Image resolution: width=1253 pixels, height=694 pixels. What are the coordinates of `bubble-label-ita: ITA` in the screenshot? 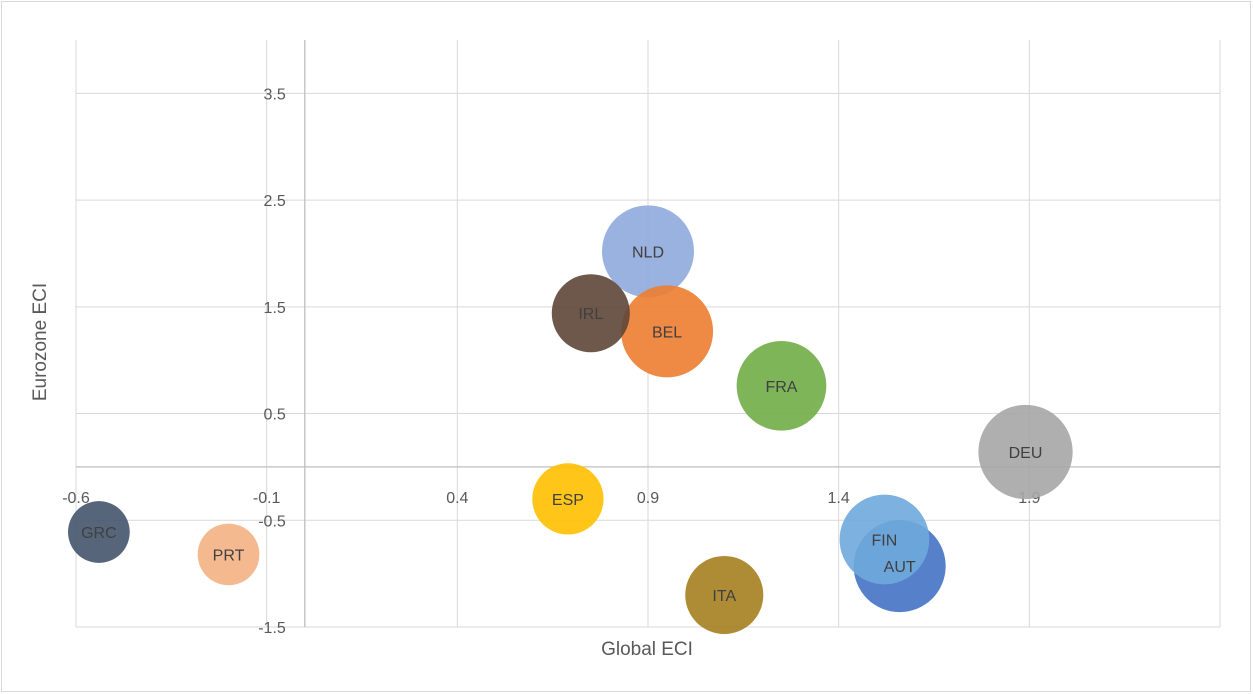 It's located at (724, 596).